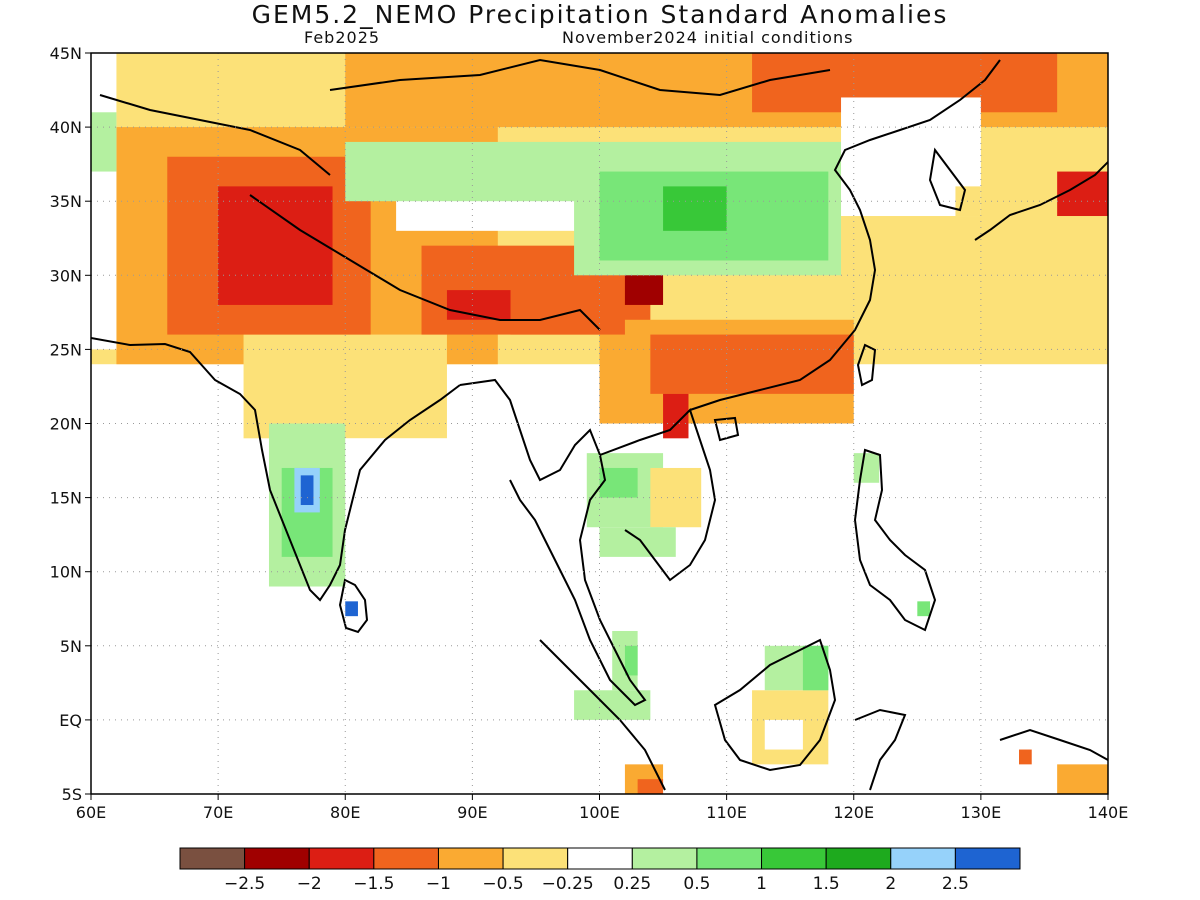 This screenshot has width=1200, height=900. What do you see at coordinates (425, 262) in the screenshot?
I see `border-himalaya` at bounding box center [425, 262].